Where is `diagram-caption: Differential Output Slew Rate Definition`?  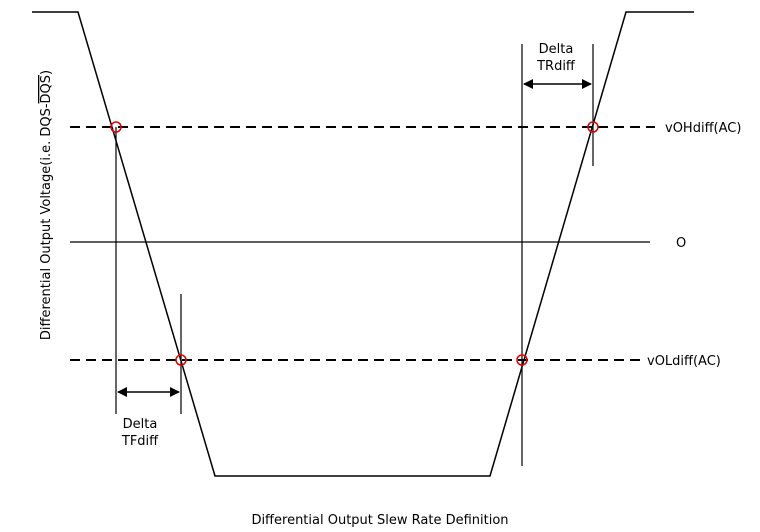 diagram-caption: Differential Output Slew Rate Definition is located at coordinates (379, 520).